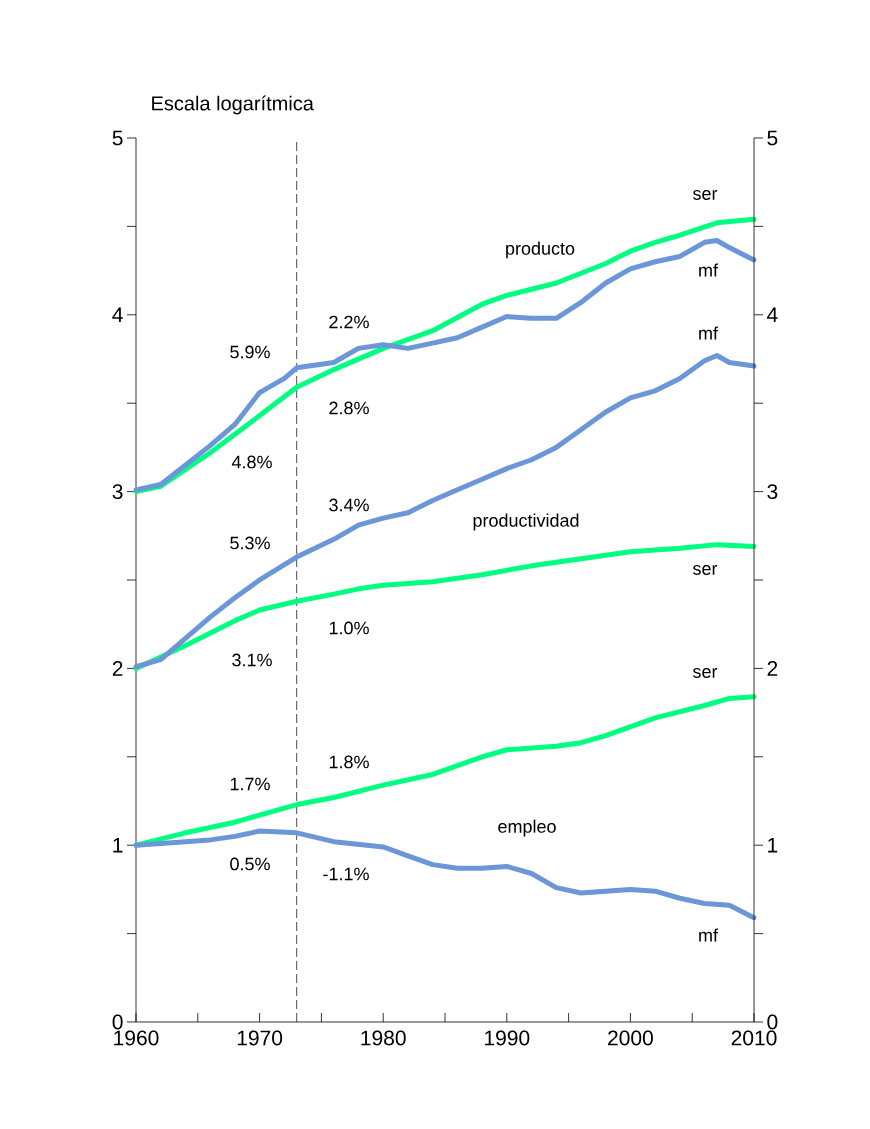 The width and height of the screenshot is (870, 1129). Describe the element at coordinates (527, 828) in the screenshot. I see `annotation: empleo` at that location.